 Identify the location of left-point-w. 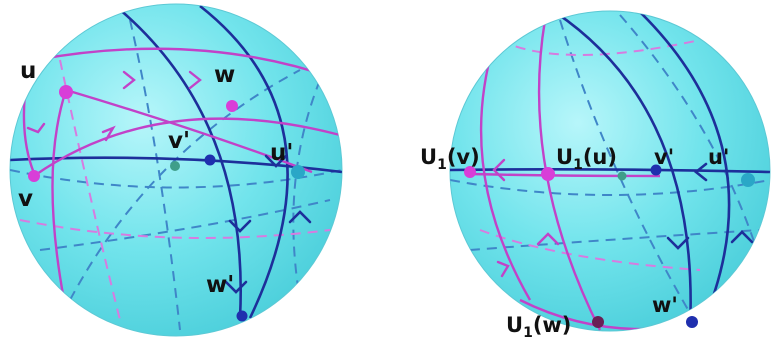
(232, 106).